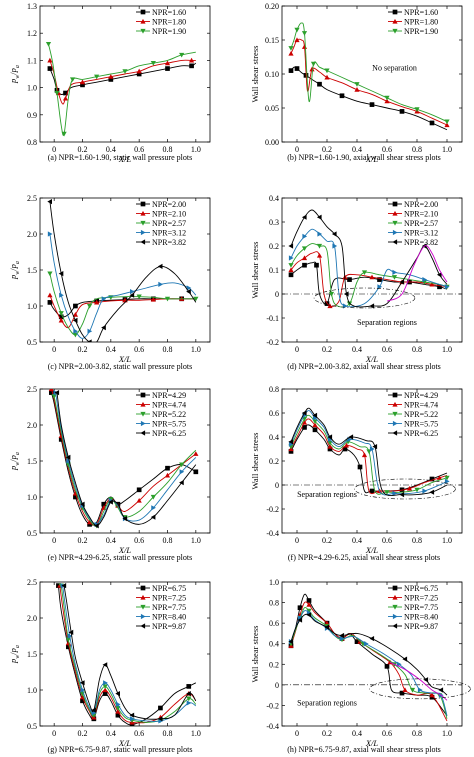 The image size is (474, 757). What do you see at coordinates (274, 198) in the screenshot?
I see `y-tick-label: 0.4` at bounding box center [274, 198].